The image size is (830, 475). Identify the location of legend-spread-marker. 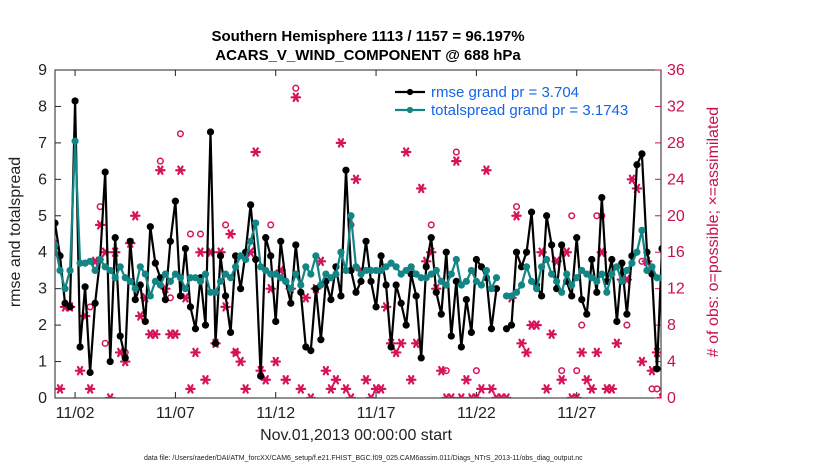
(410, 110).